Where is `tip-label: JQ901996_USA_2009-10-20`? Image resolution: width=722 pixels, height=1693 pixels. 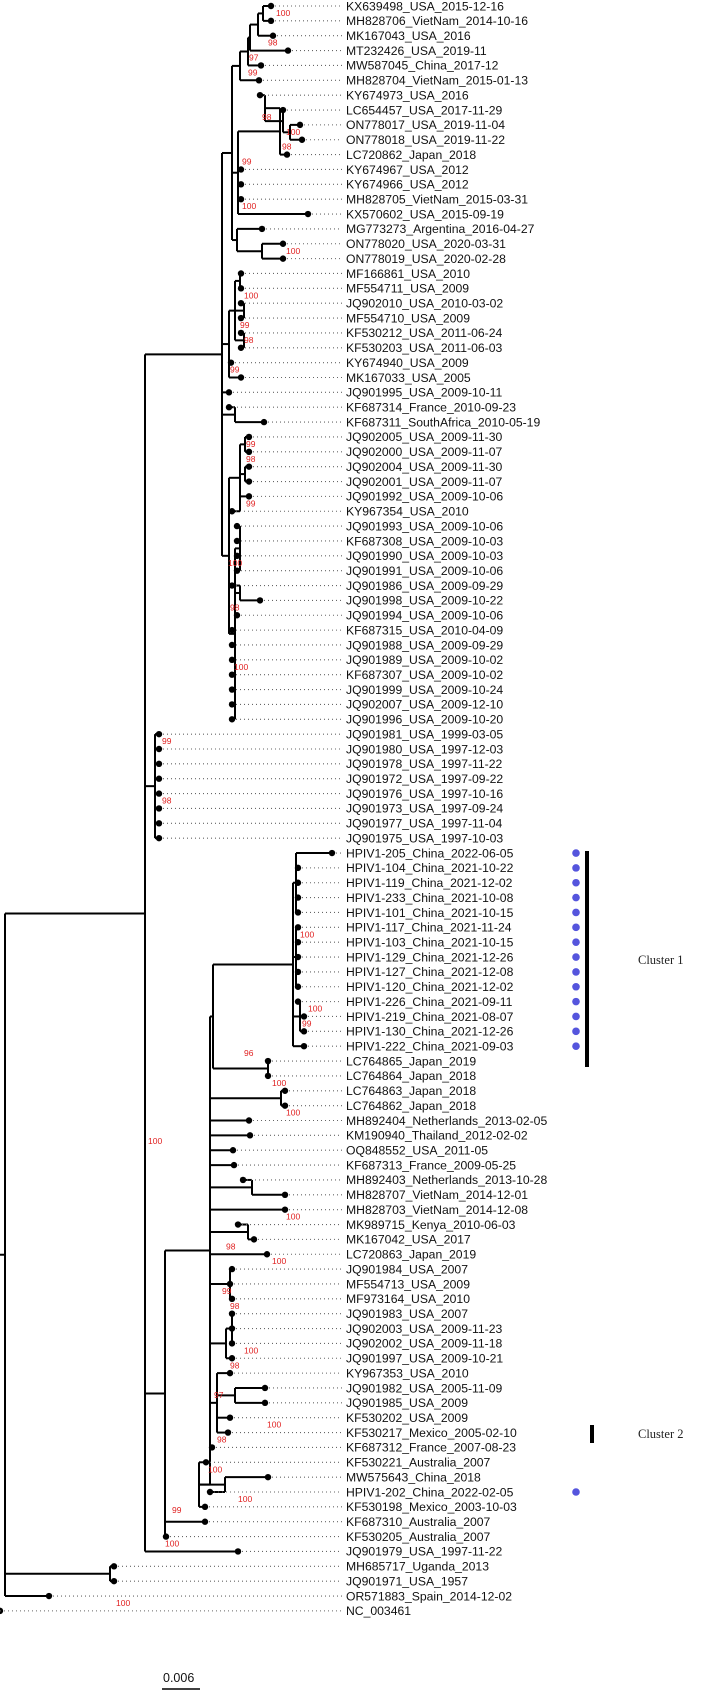
tip-label: JQ901996_USA_2009-10-20 is located at coordinates (424, 720).